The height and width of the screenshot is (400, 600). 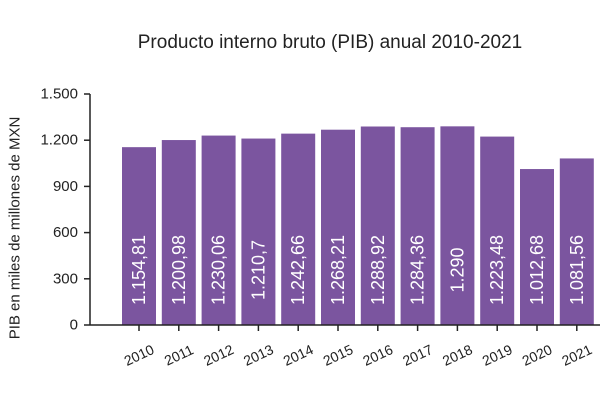 What do you see at coordinates (497, 355) in the screenshot?
I see `x-tick-label: 2019` at bounding box center [497, 355].